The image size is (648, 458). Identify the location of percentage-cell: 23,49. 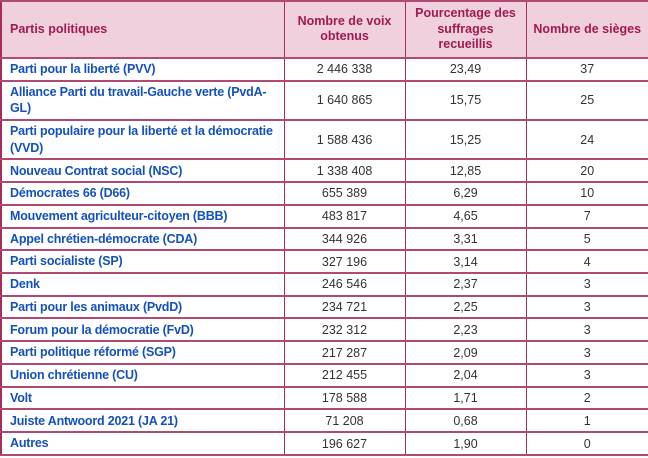
(465, 69).